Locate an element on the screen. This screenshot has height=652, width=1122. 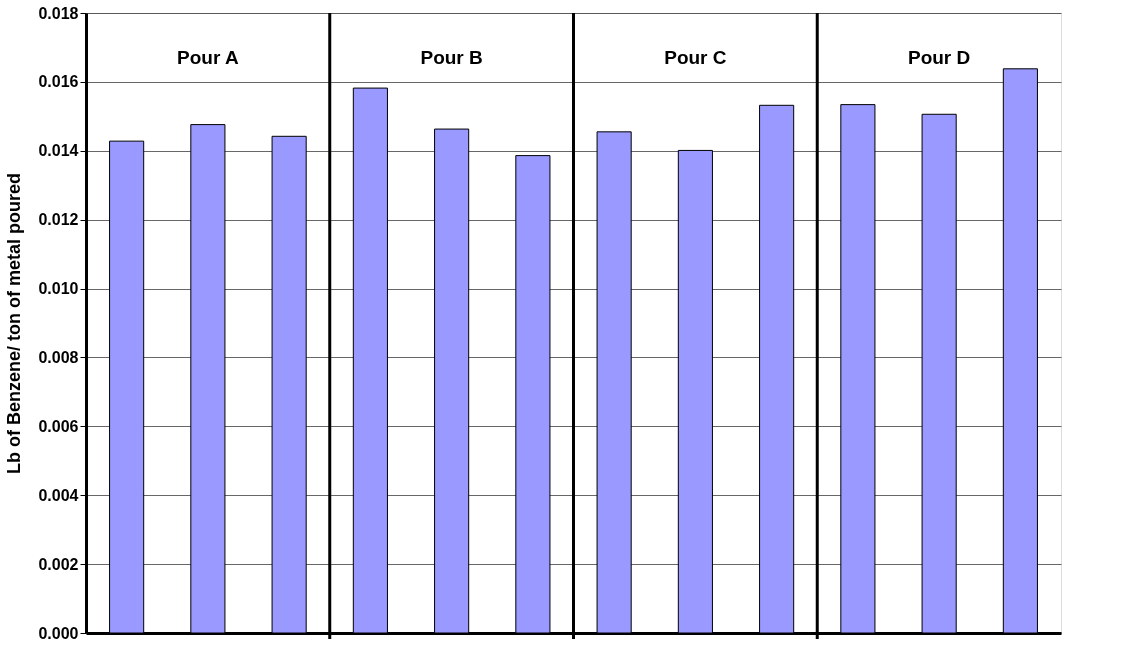
annotation: Pour C is located at coordinates (695, 57).